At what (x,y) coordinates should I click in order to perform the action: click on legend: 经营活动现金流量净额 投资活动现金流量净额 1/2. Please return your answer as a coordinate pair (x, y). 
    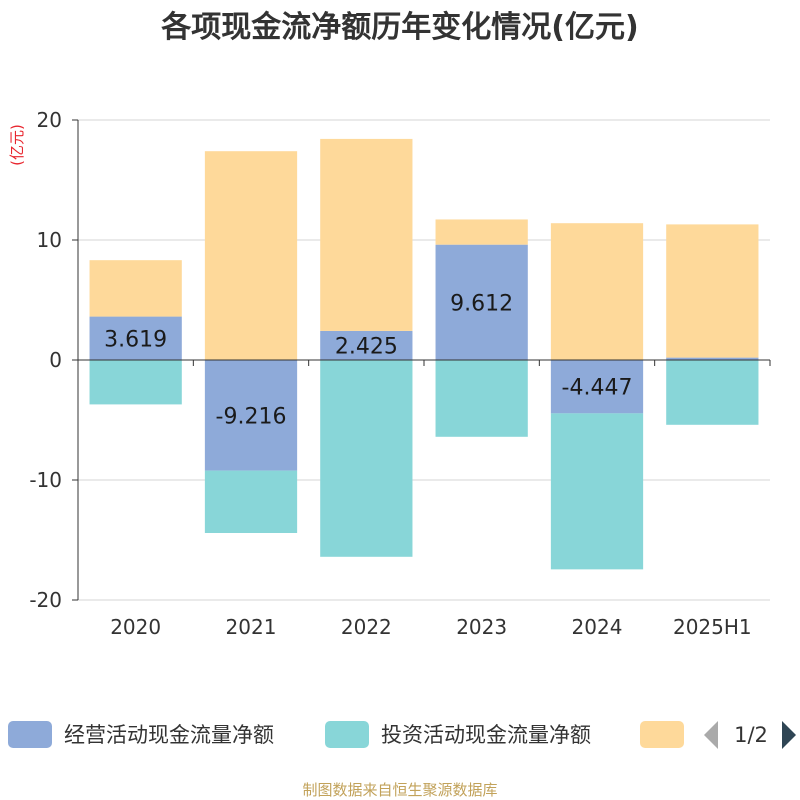
    Looking at the image, I should click on (402, 735).